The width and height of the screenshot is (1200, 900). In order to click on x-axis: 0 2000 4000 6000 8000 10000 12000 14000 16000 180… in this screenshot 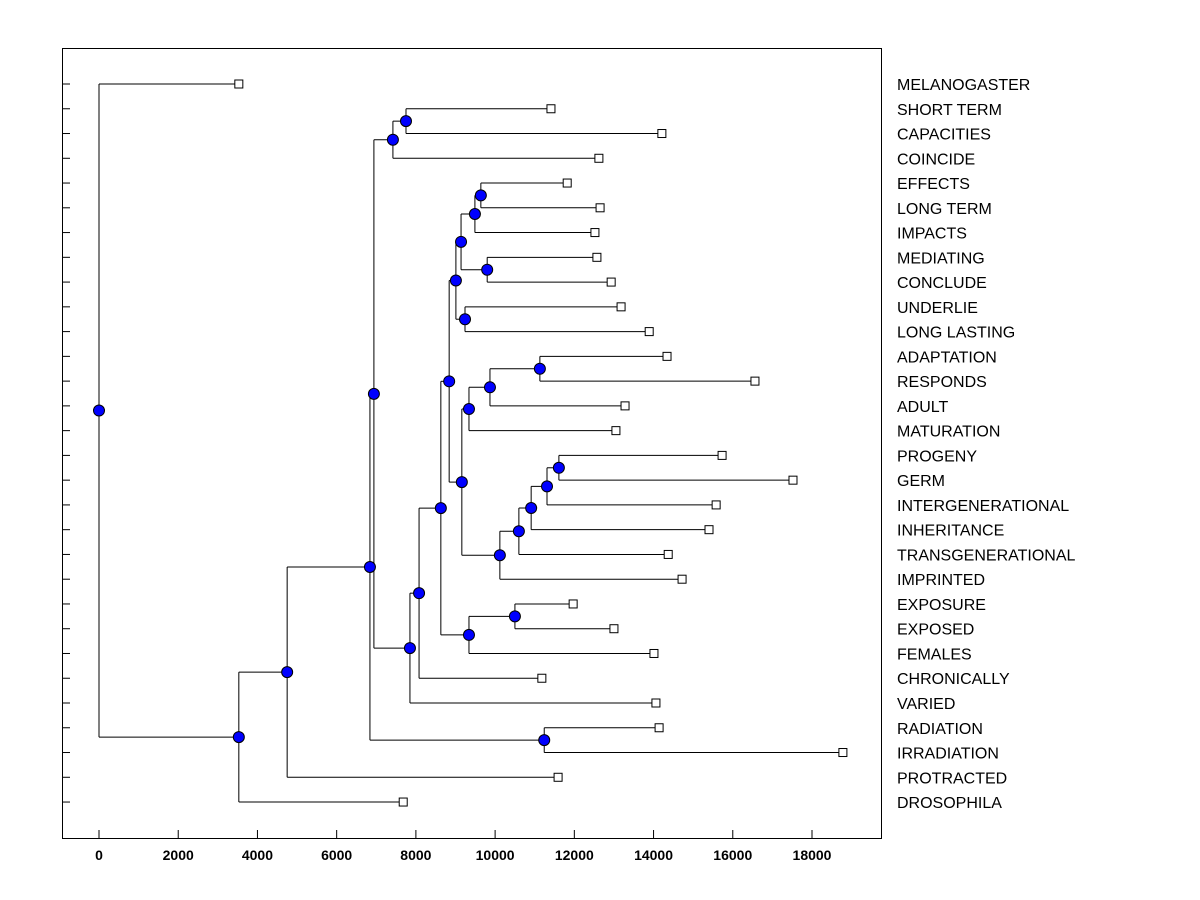, I will do `click(463, 846)`.